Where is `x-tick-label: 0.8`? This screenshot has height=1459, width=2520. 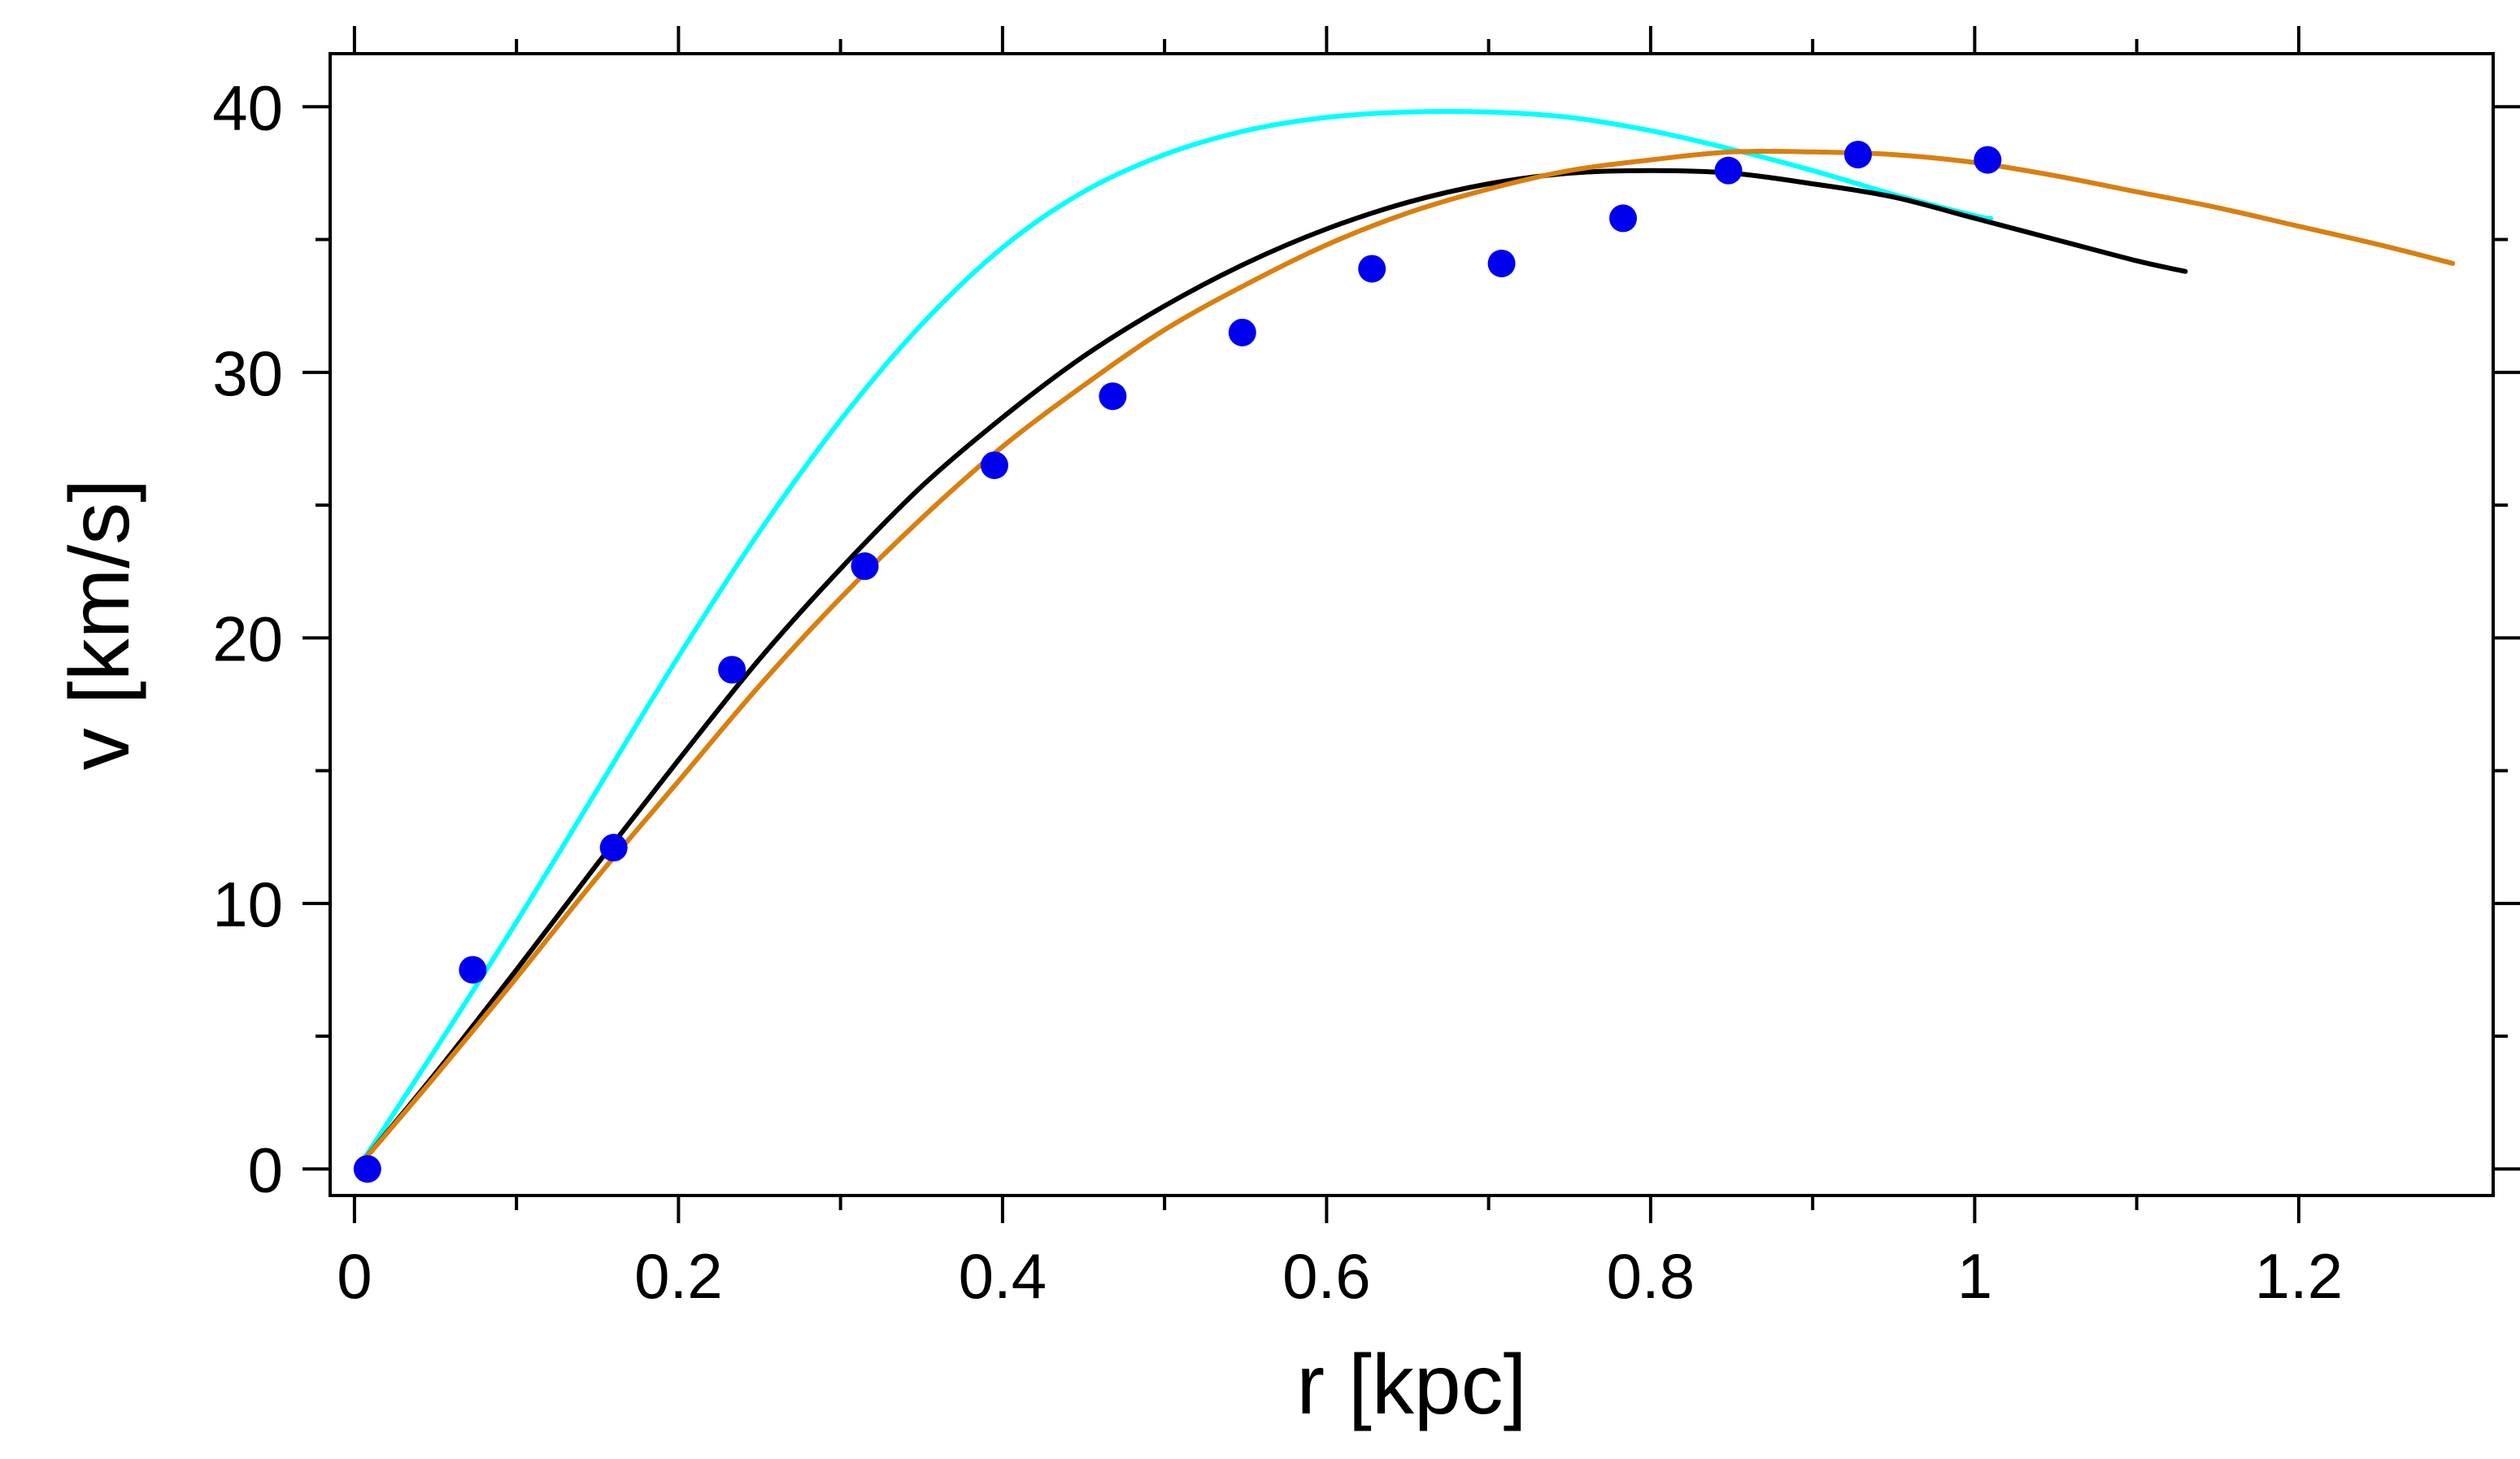
x-tick-label: 0.8 is located at coordinates (1651, 1276).